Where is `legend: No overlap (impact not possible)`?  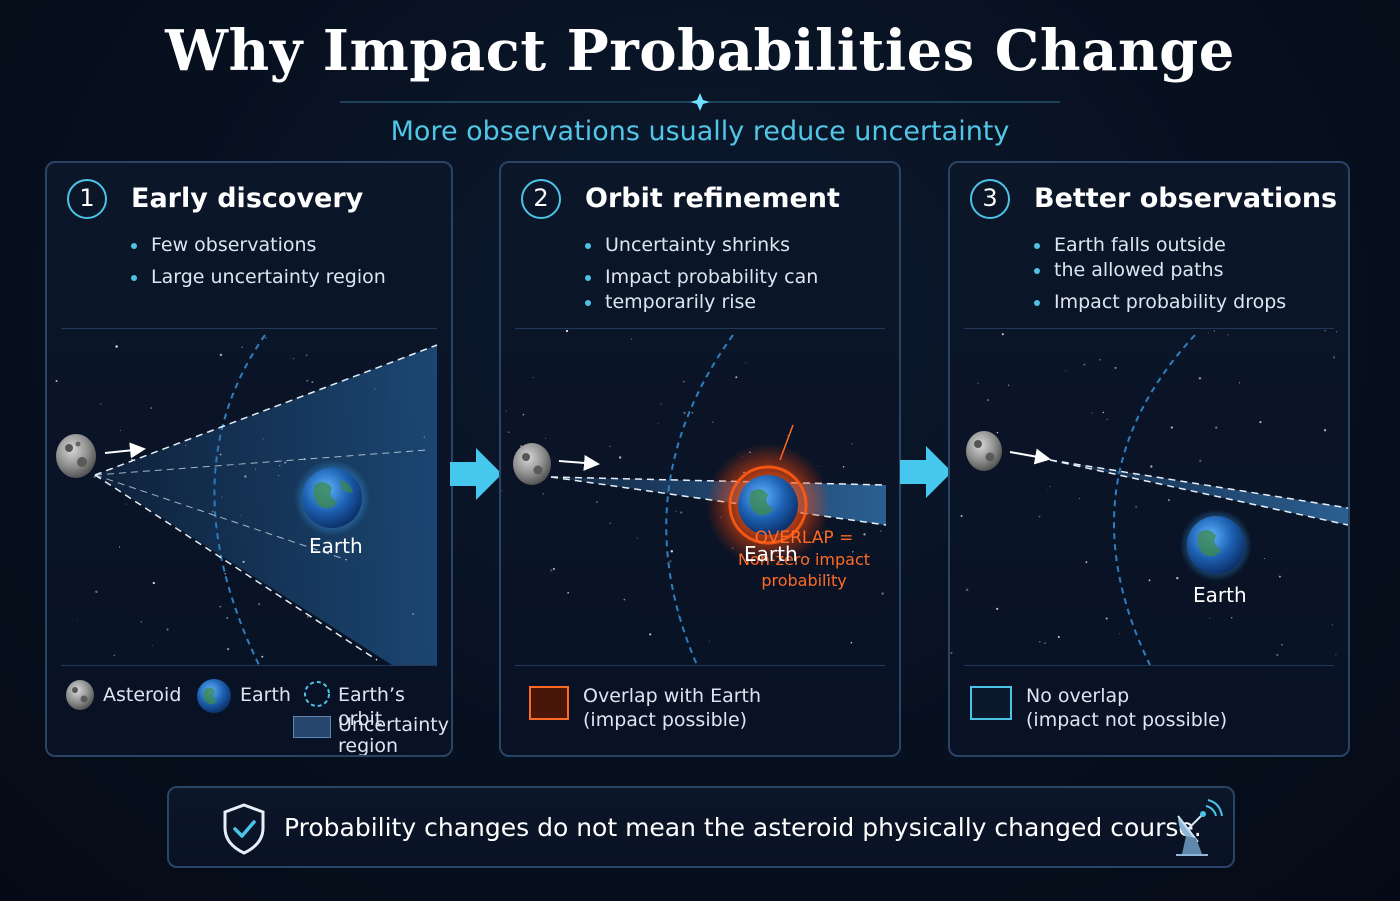 legend: No overlap (impact not possible) is located at coordinates (1149, 711).